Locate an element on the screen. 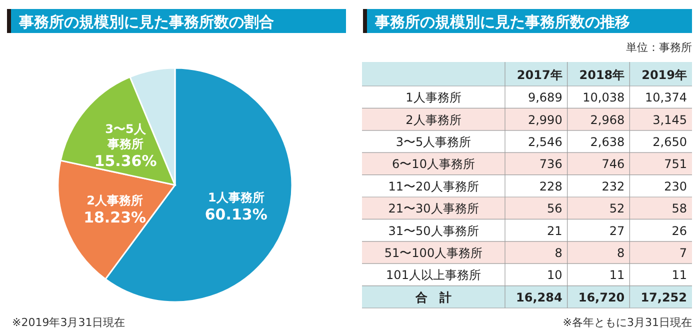  data-label: 232 is located at coordinates (613, 186).